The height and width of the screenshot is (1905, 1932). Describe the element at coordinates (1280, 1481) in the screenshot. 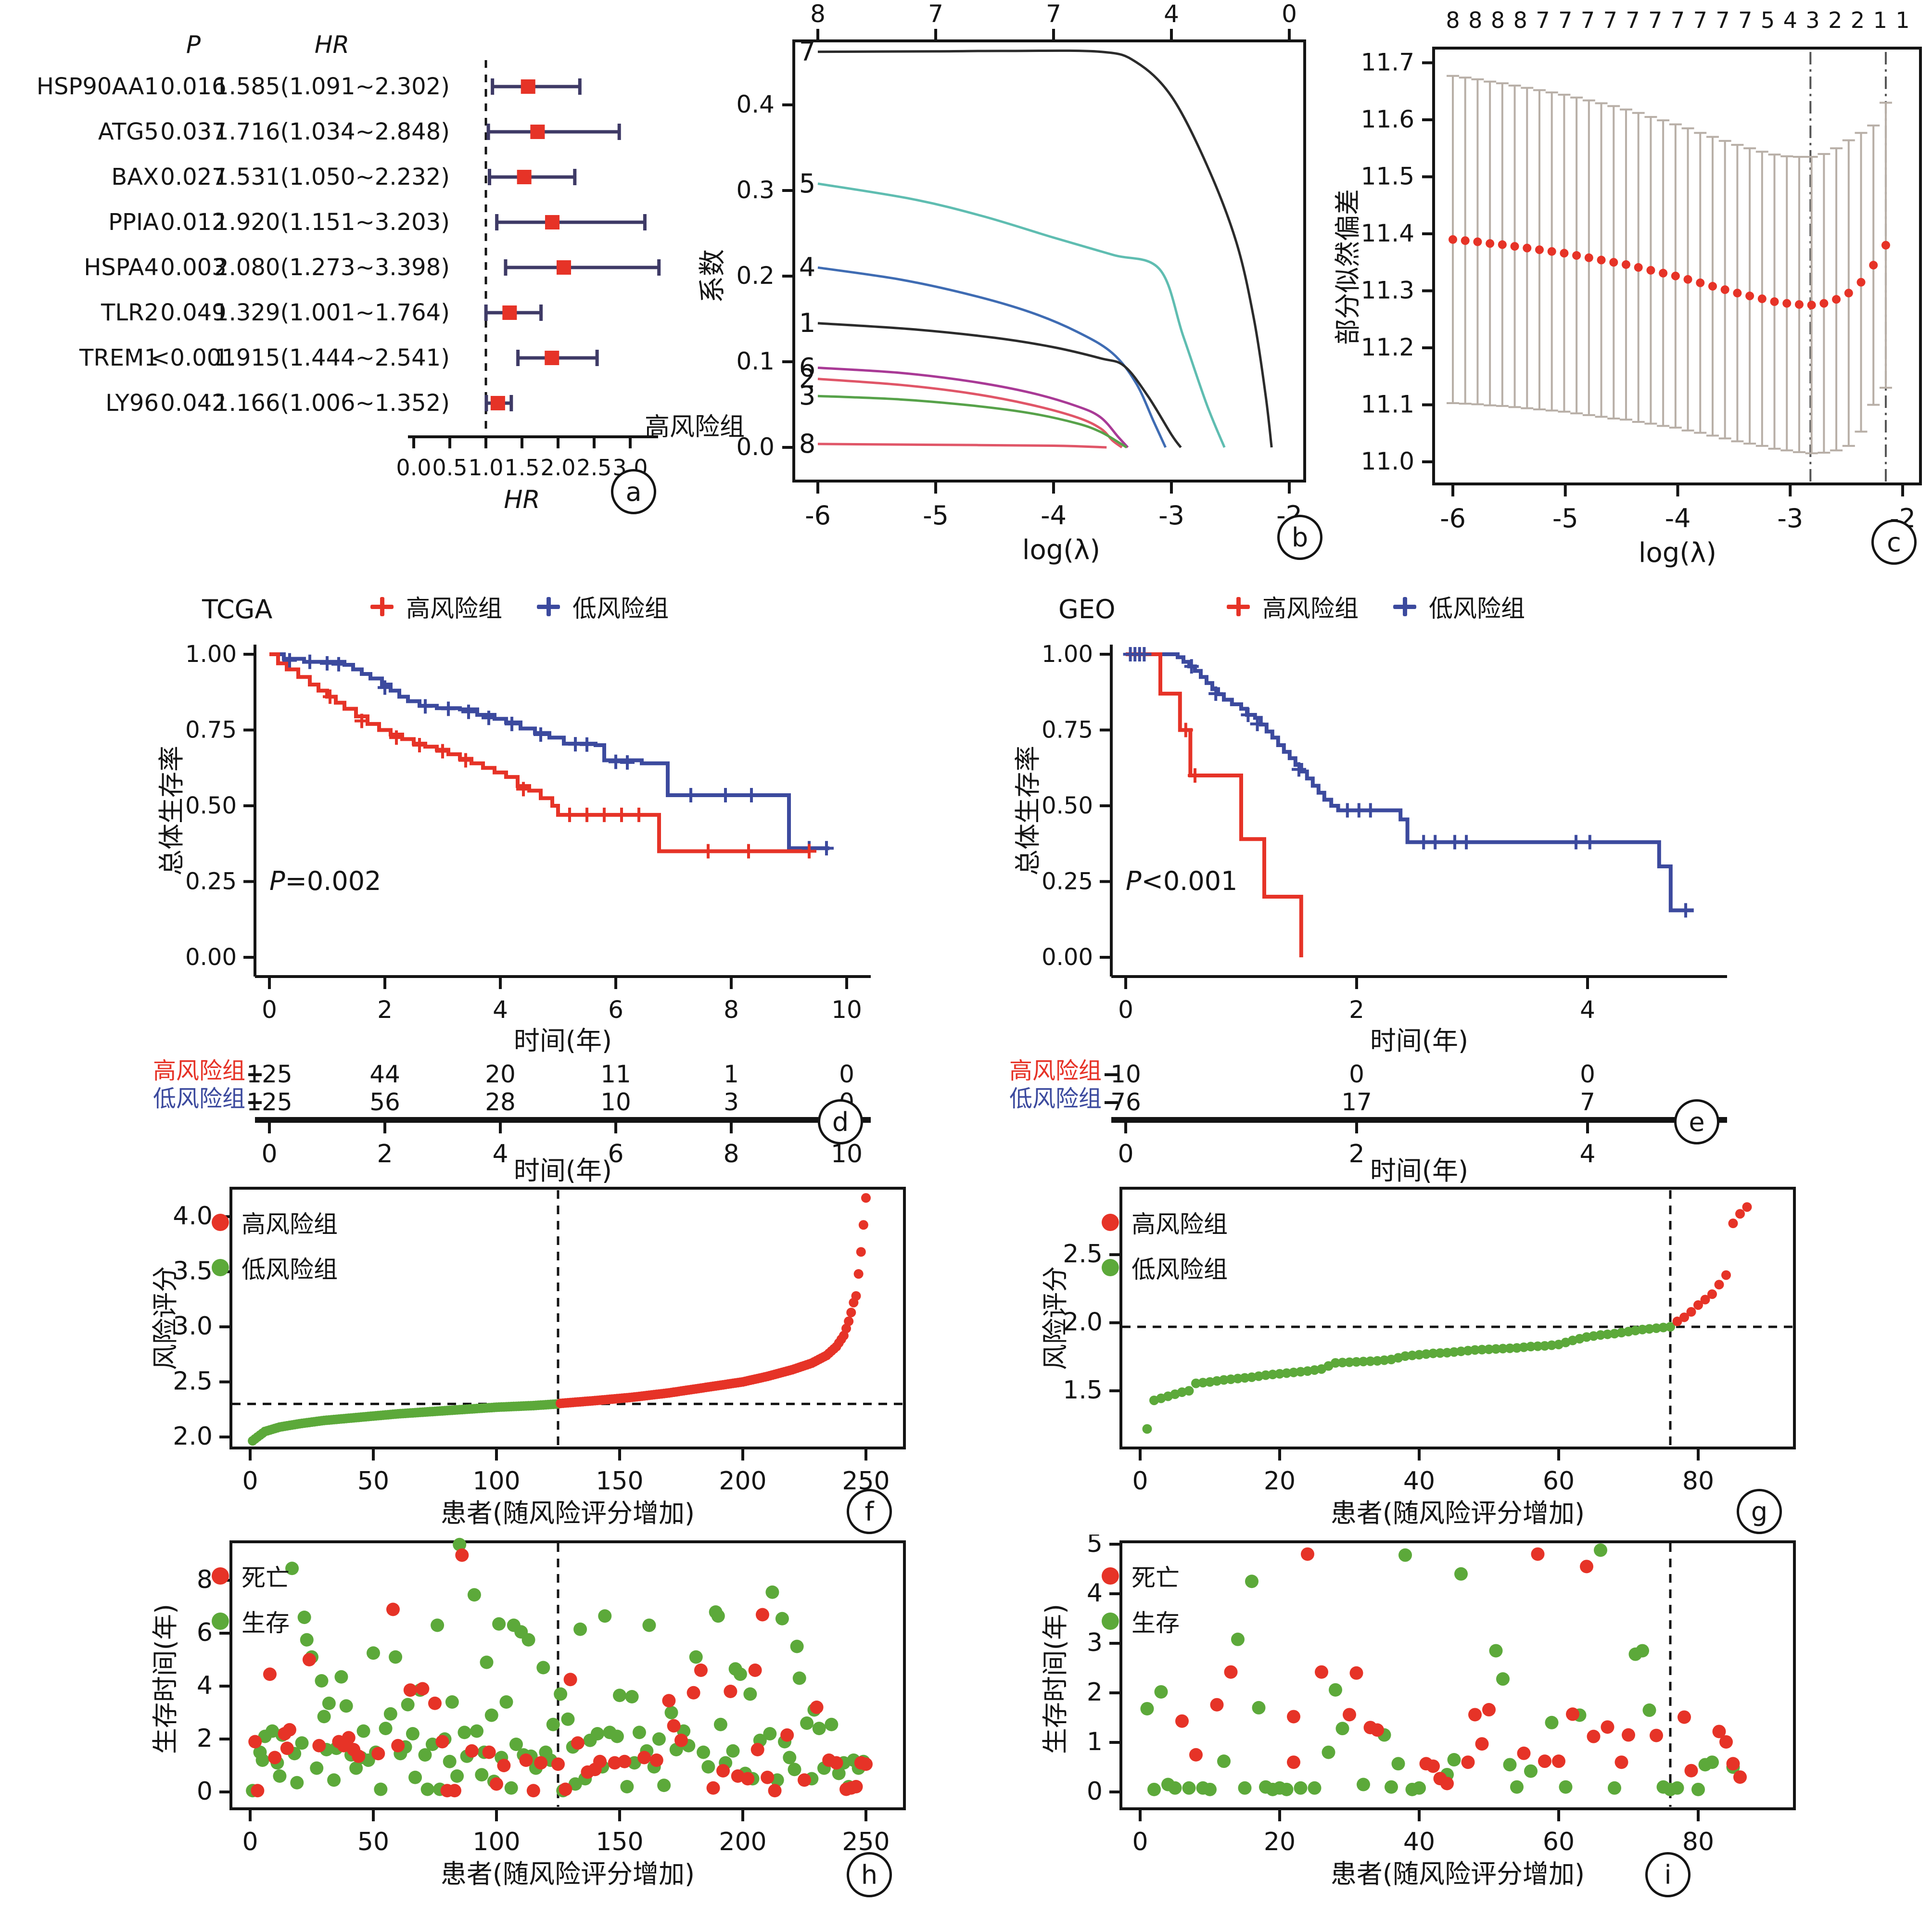

I see `svg-text: 20` at that location.